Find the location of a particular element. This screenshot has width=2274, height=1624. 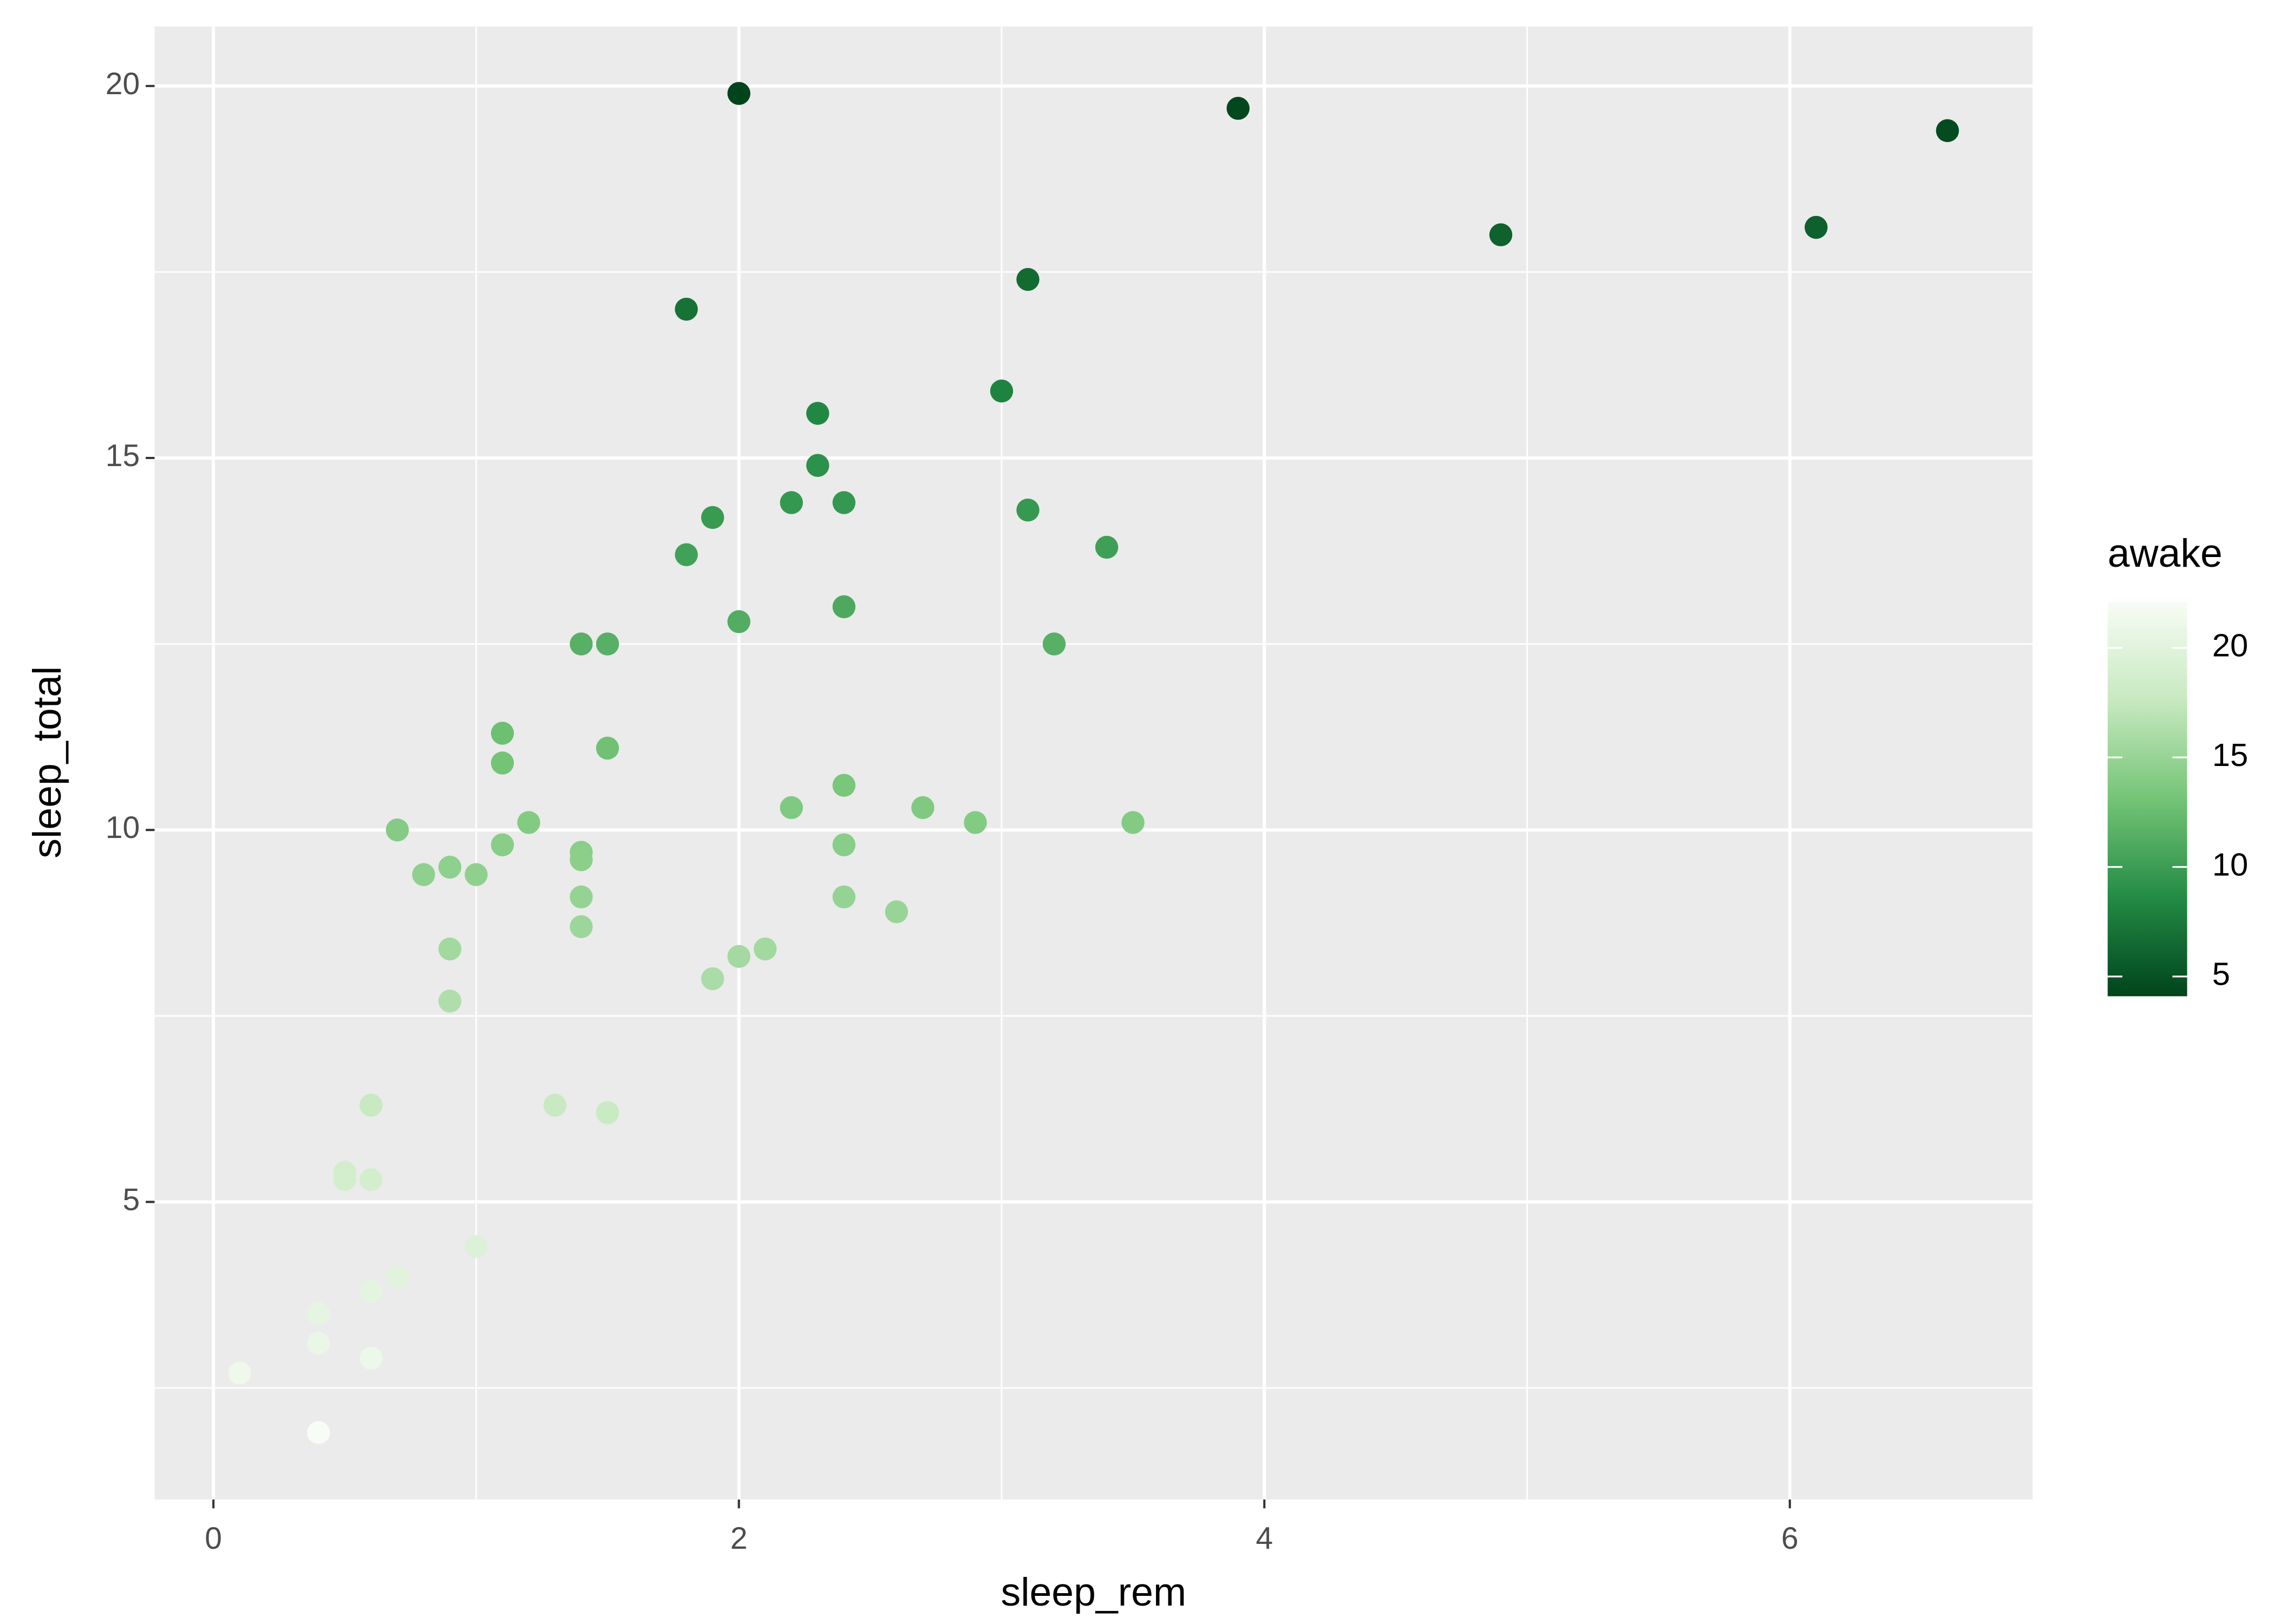

y-tick-label: 10 is located at coordinates (123, 827).